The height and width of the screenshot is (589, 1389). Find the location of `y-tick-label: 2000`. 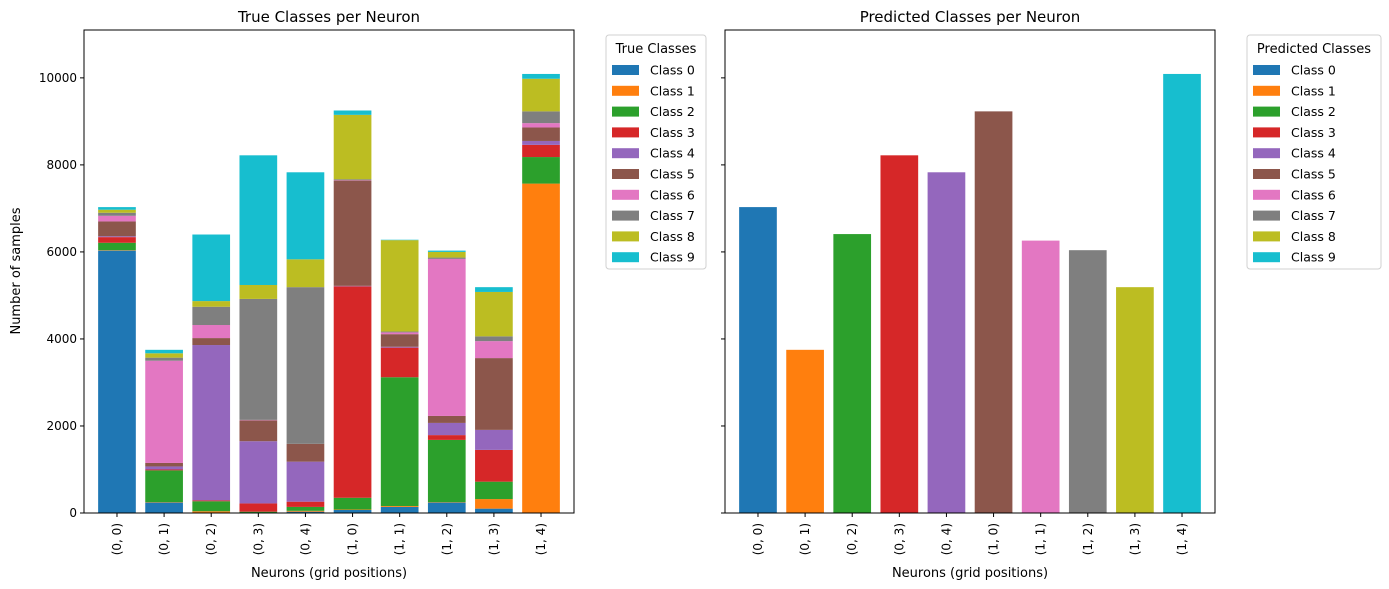

y-tick-label: 2000 is located at coordinates (61, 426).